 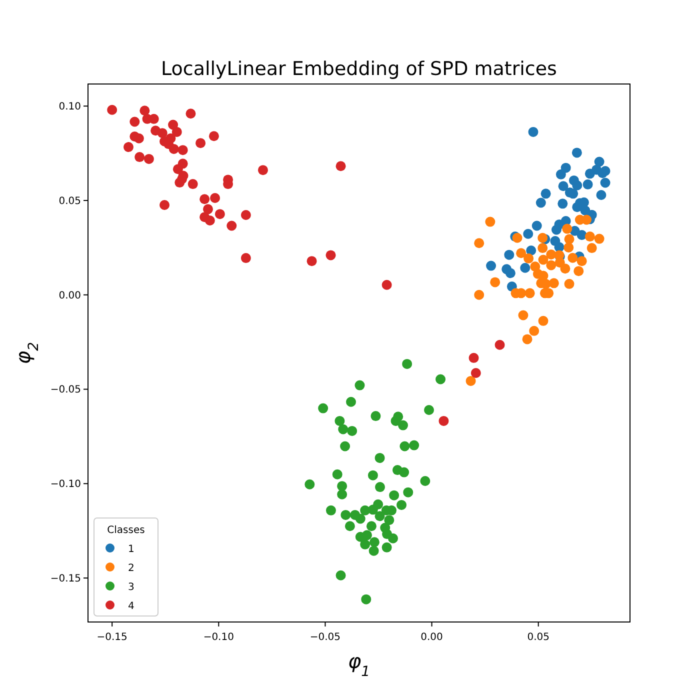 I want to click on y-tick-label: 0.05, so click(x=69, y=201).